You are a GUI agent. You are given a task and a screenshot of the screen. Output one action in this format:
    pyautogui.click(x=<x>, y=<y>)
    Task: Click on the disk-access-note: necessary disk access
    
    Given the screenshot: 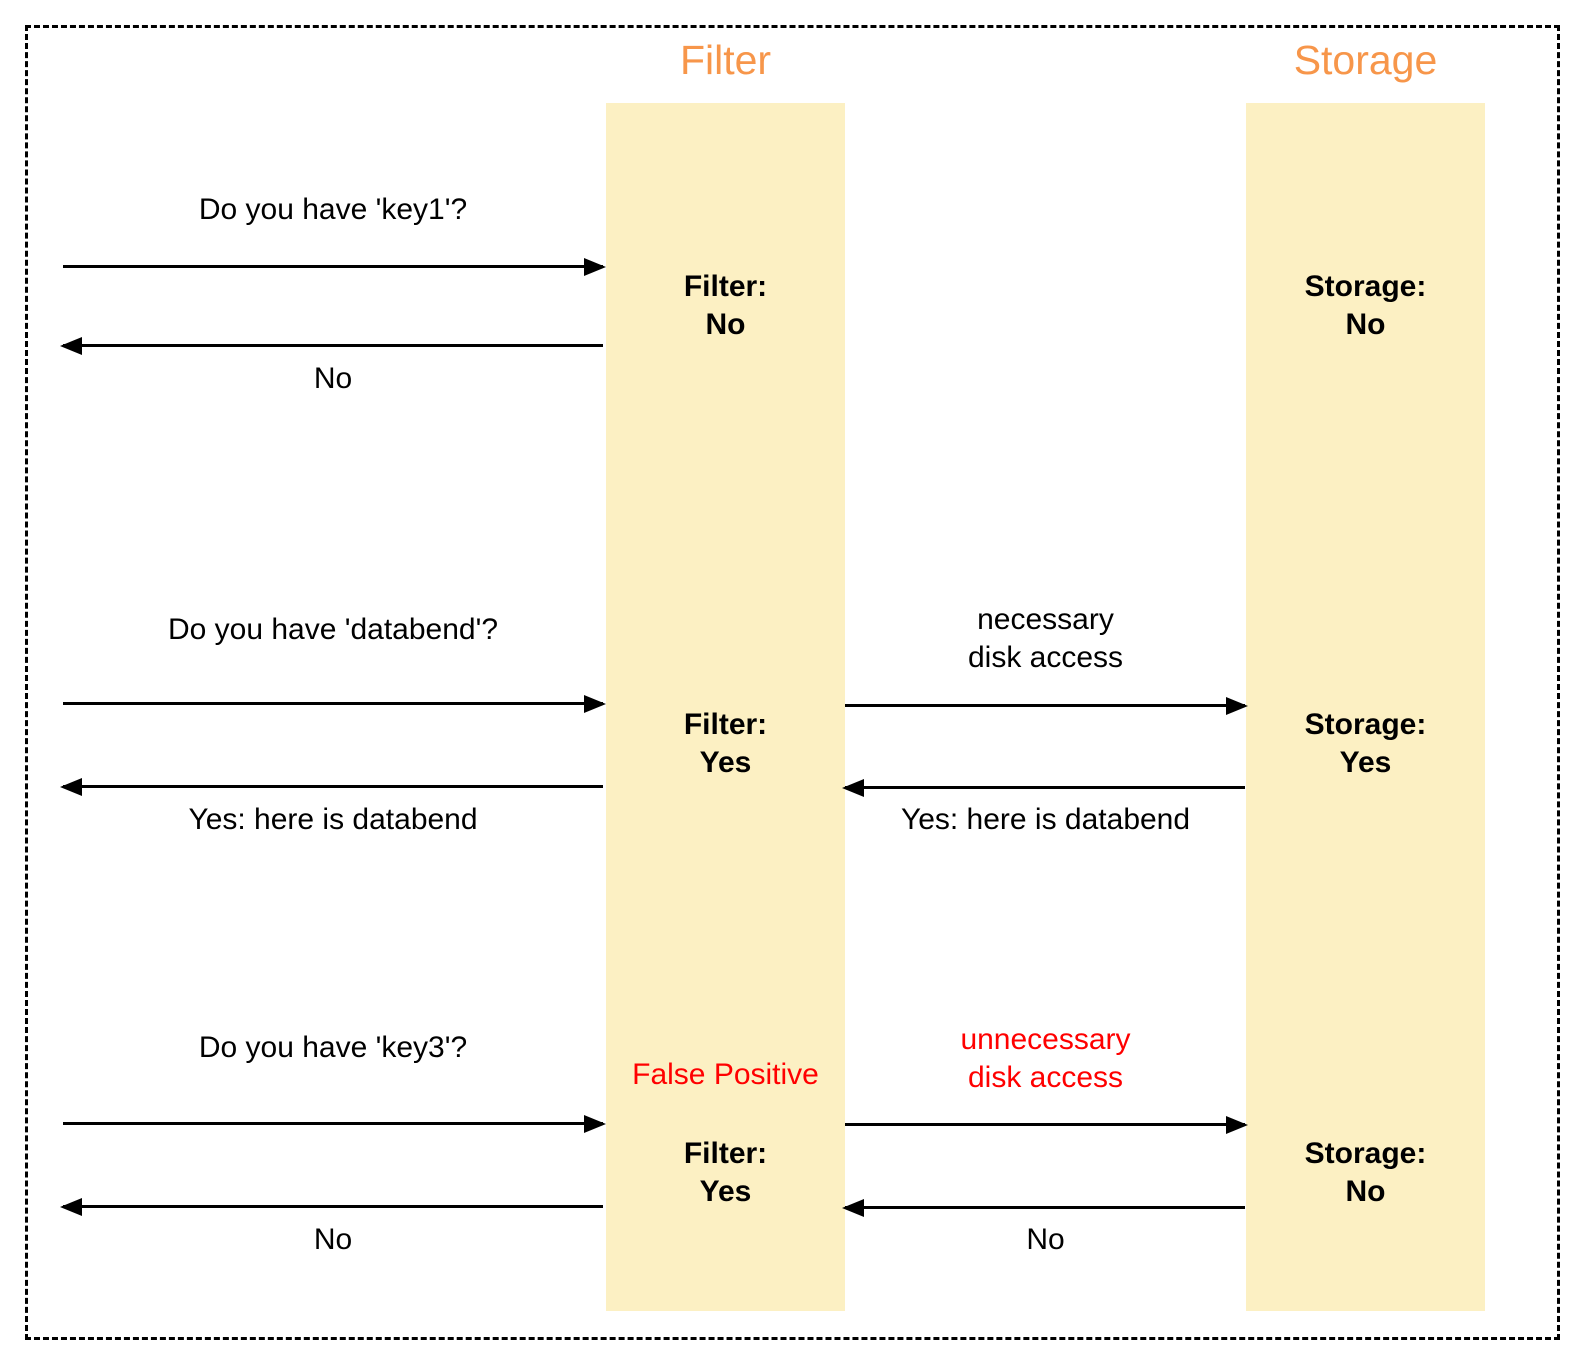 What is the action you would take?
    pyautogui.click(x=1045, y=639)
    